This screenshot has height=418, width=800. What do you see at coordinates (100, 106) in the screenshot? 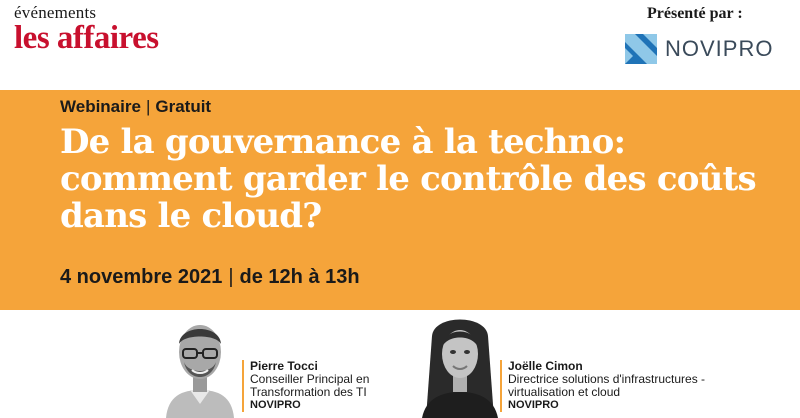
I see `event-type-label: Webinaire` at bounding box center [100, 106].